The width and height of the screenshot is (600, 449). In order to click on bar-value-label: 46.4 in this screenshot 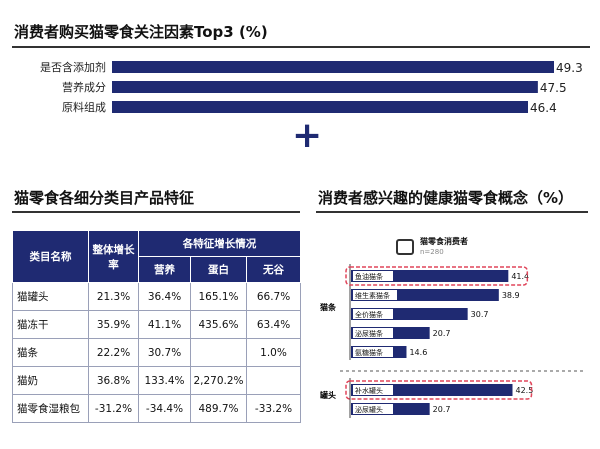, I will do `click(543, 108)`.